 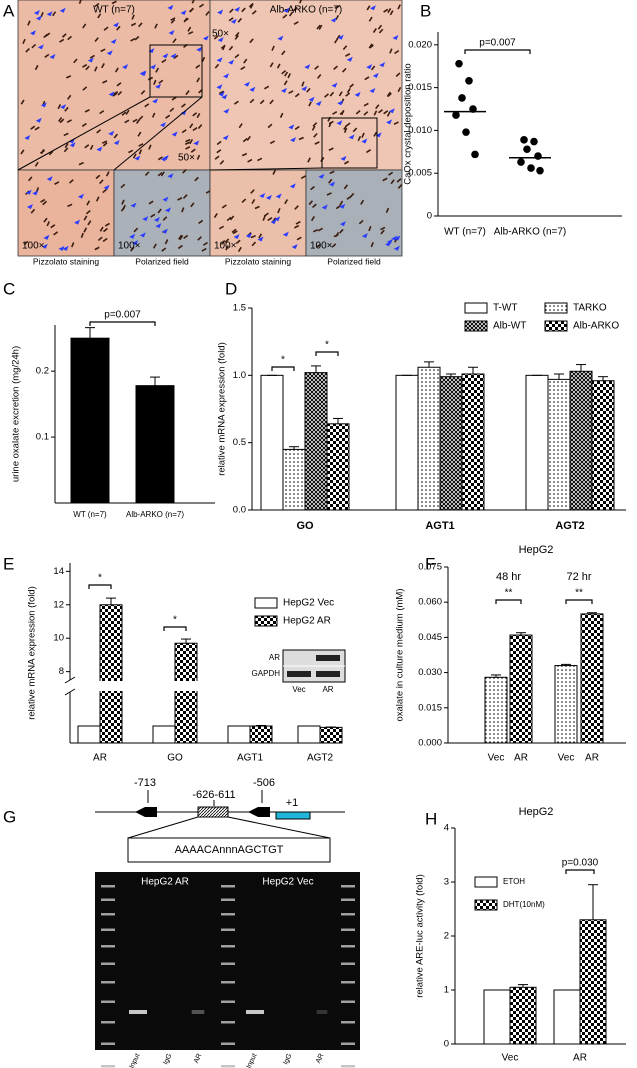 What do you see at coordinates (198, 1012) in the screenshot?
I see `pcr-band` at bounding box center [198, 1012].